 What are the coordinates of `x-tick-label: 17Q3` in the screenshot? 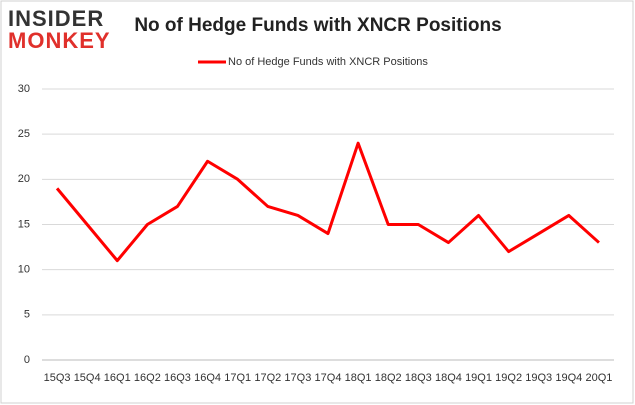 It's located at (297, 378).